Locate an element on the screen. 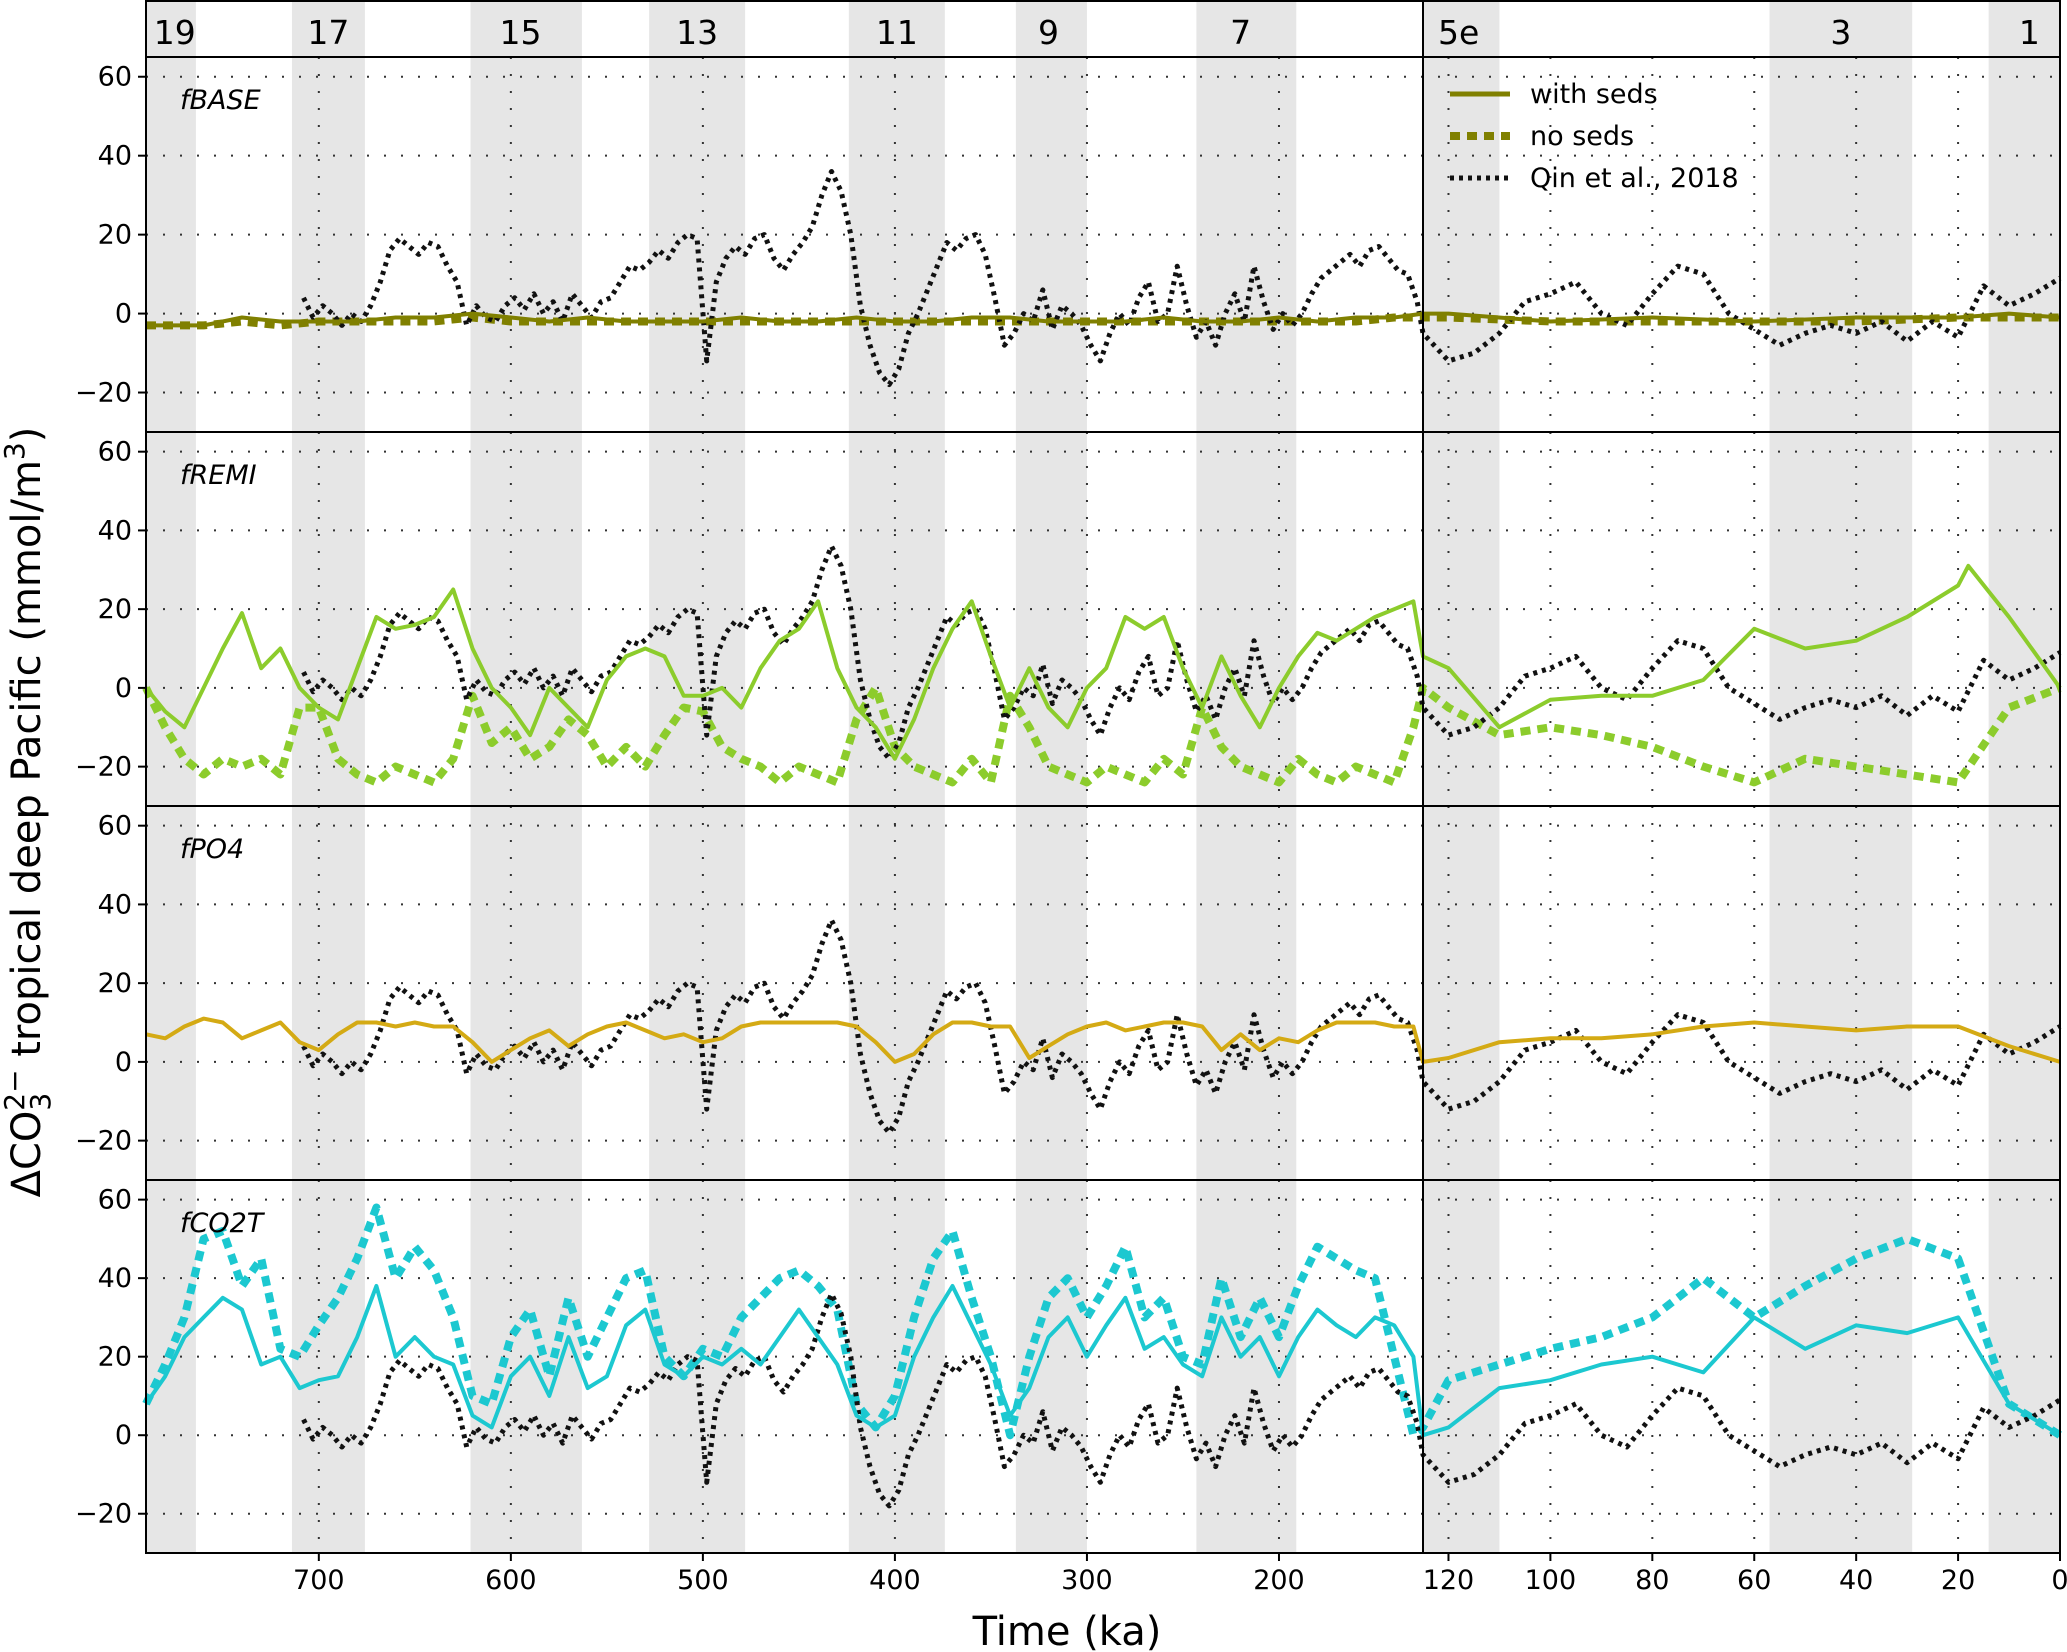  y-tick-label-3-40: 40 is located at coordinates (115, 1278).